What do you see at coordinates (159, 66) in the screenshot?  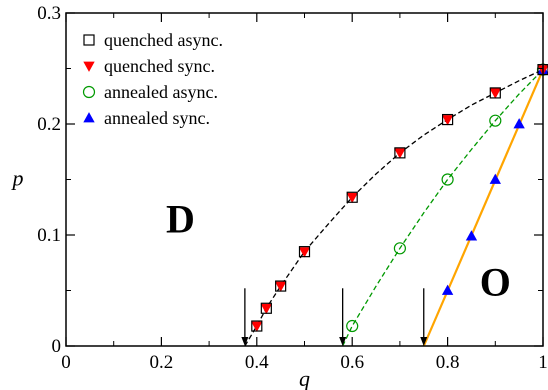 I see `legend-entry-label: quenched sync.` at bounding box center [159, 66].